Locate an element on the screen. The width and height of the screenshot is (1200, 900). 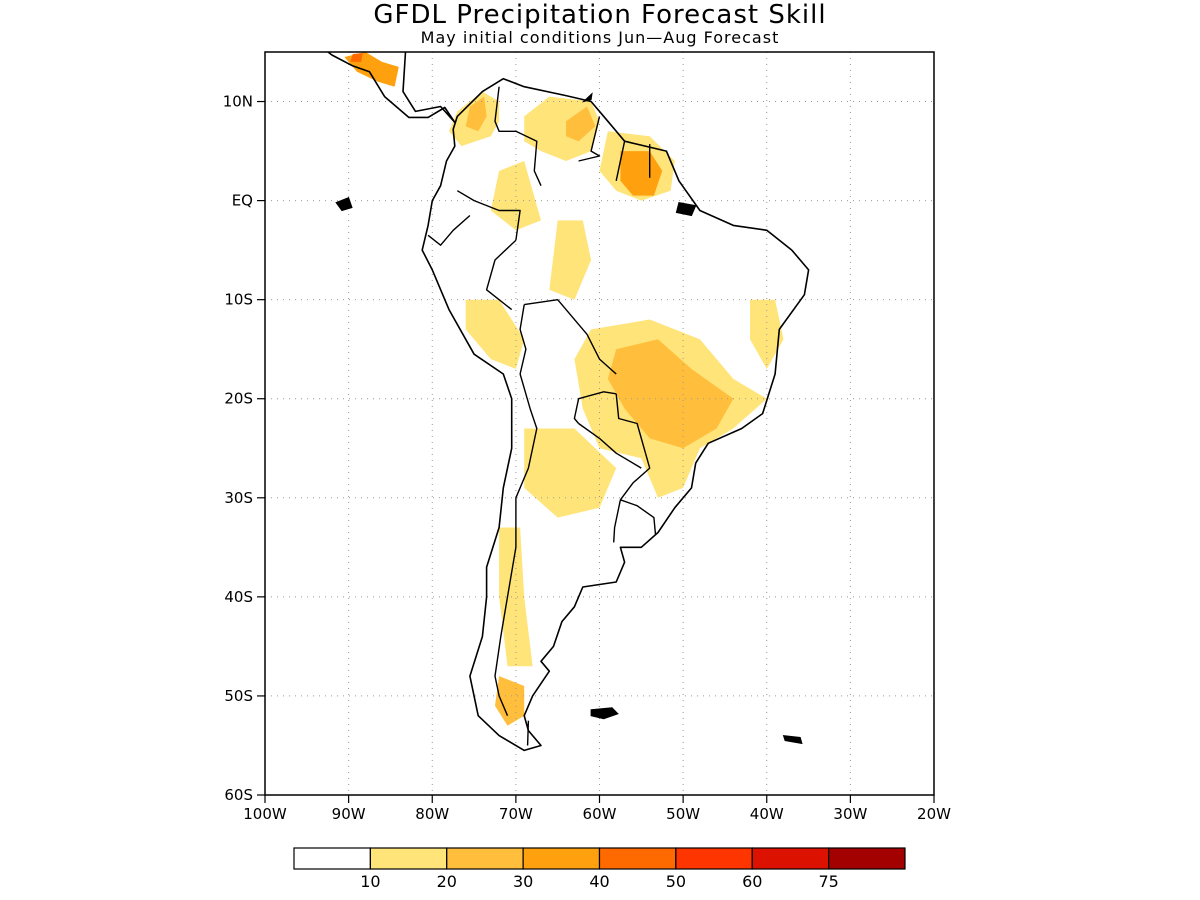
border-venezuela-guyana is located at coordinates (589, 139).